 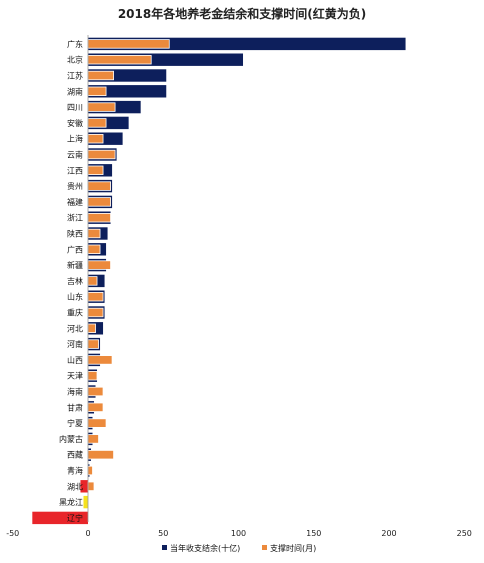 I want to click on category-label-17: 重庆, so click(x=75, y=313).